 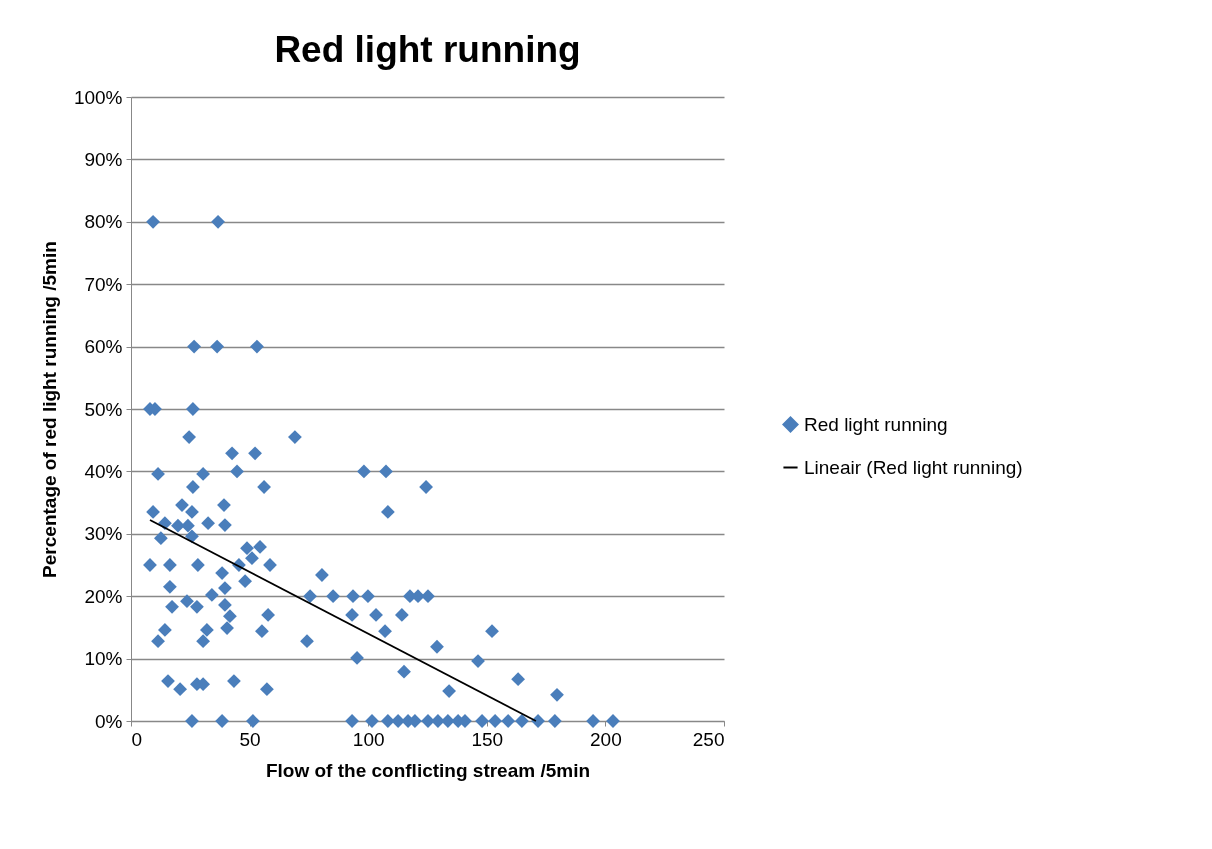 What do you see at coordinates (103, 659) in the screenshot?
I see `y-tick-label: 10%` at bounding box center [103, 659].